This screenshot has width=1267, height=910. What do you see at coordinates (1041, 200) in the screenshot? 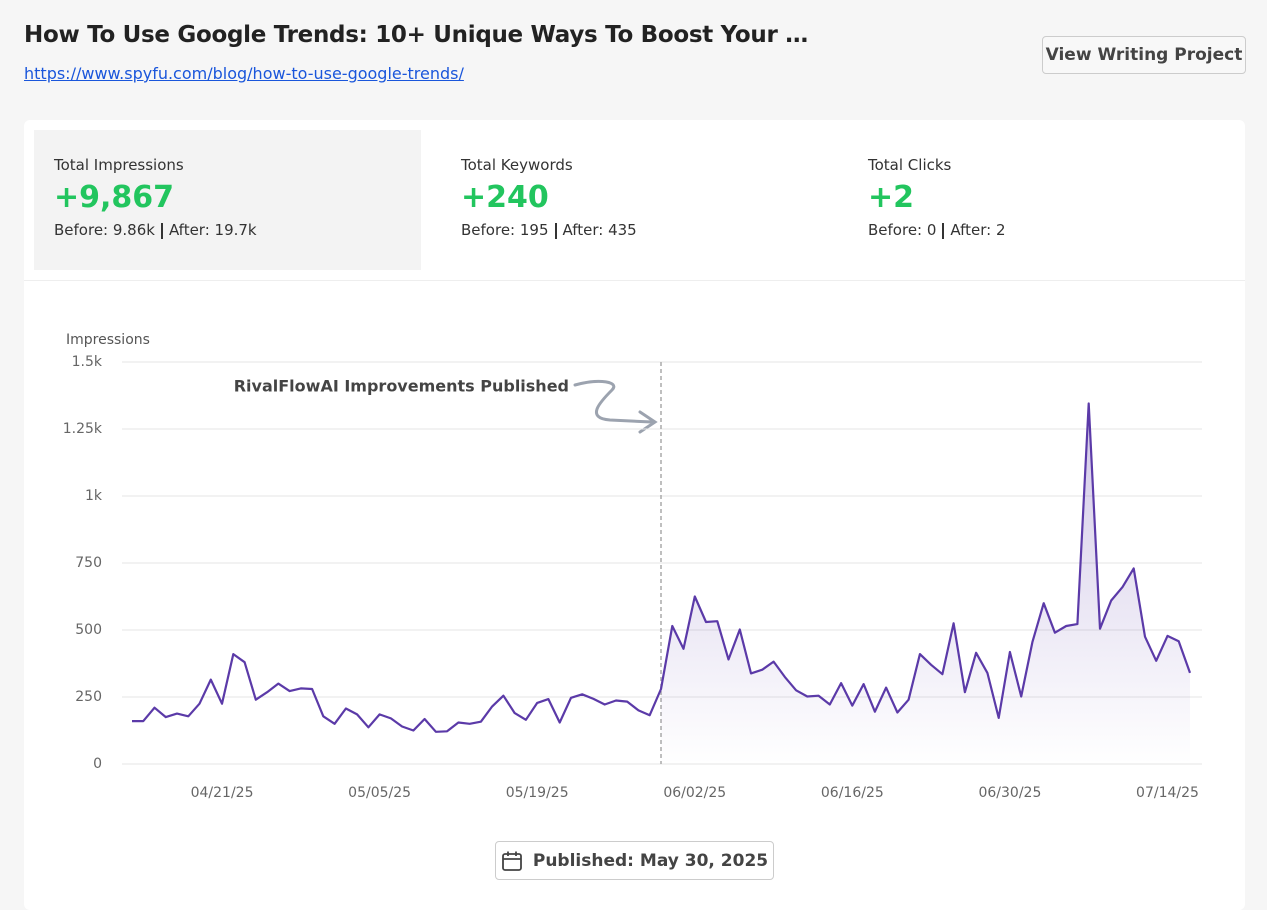
I see `stat-card: Total Clicks +2 Before: 0 After: 2` at bounding box center [1041, 200].